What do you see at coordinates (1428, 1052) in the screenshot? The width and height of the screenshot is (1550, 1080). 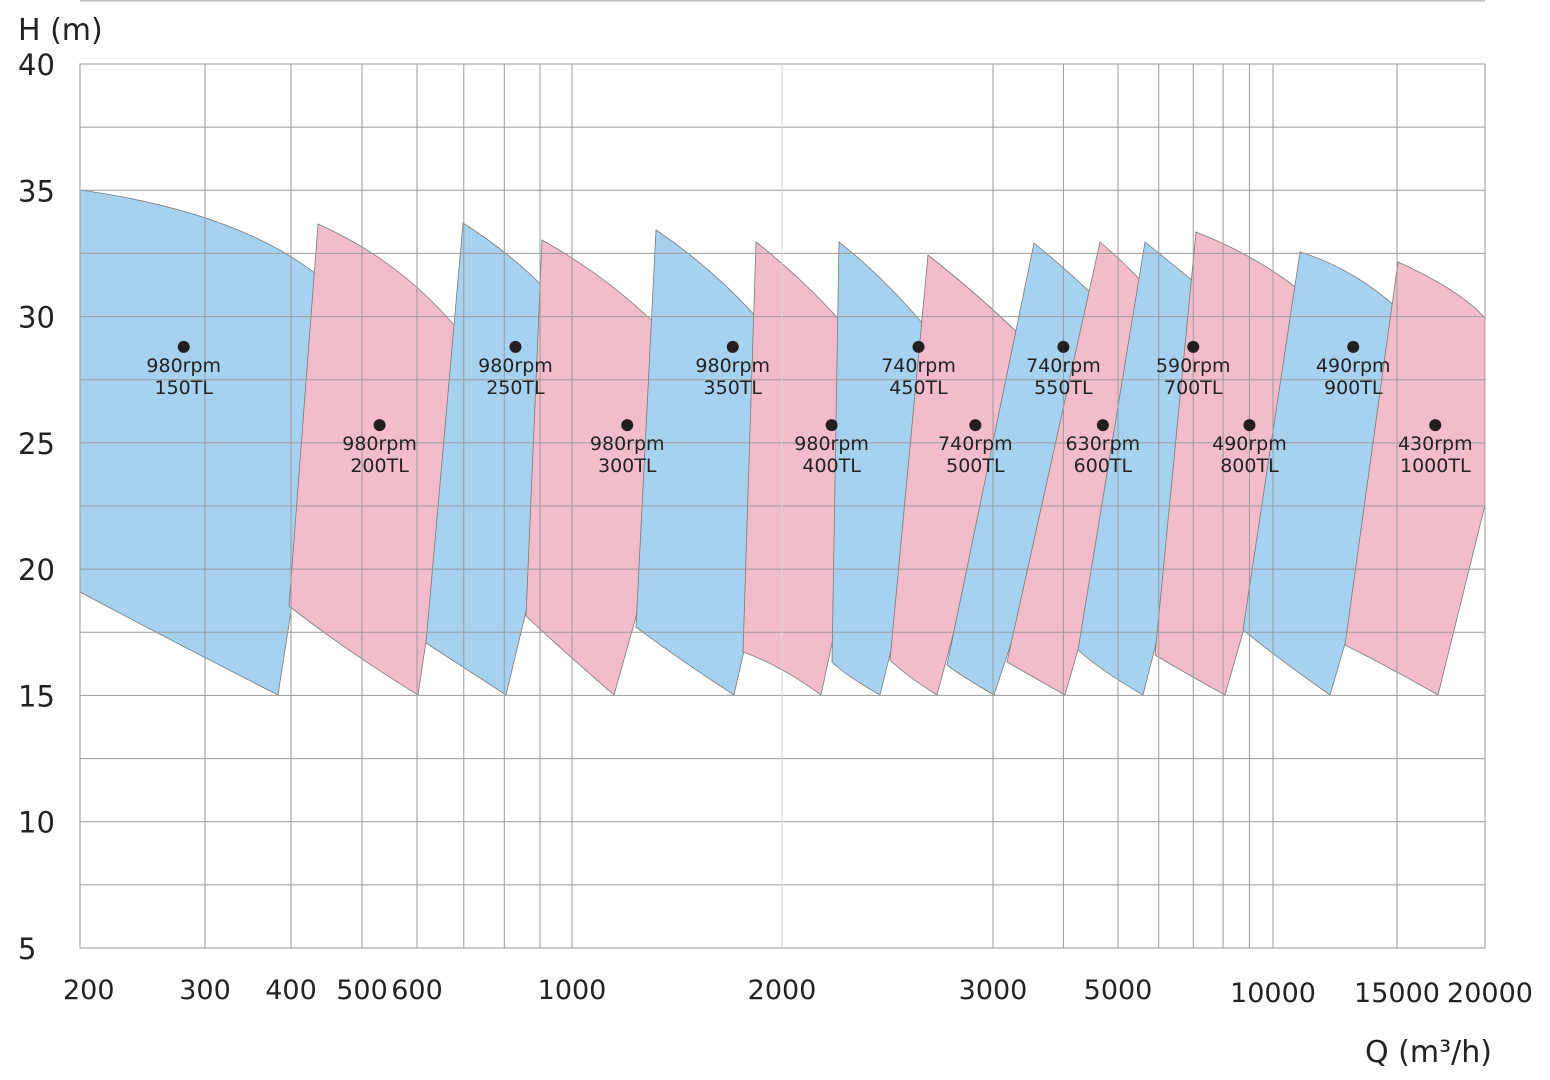 I see `x-axis-title: Q (m³/h)` at bounding box center [1428, 1052].